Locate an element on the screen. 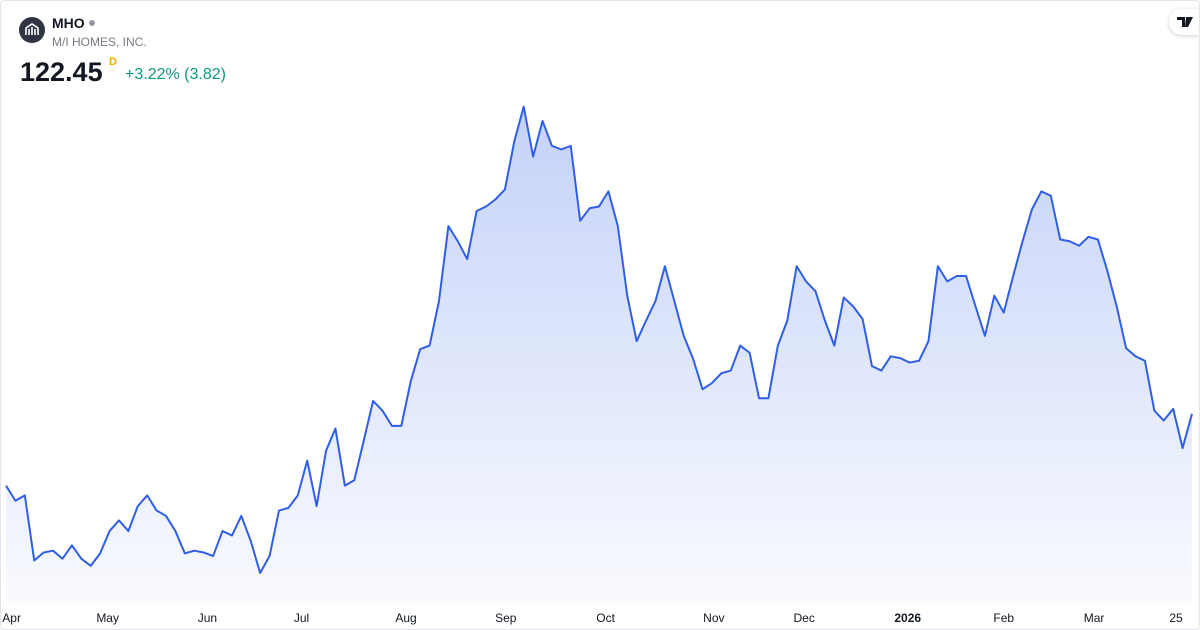  price-flag: D is located at coordinates (113, 62).